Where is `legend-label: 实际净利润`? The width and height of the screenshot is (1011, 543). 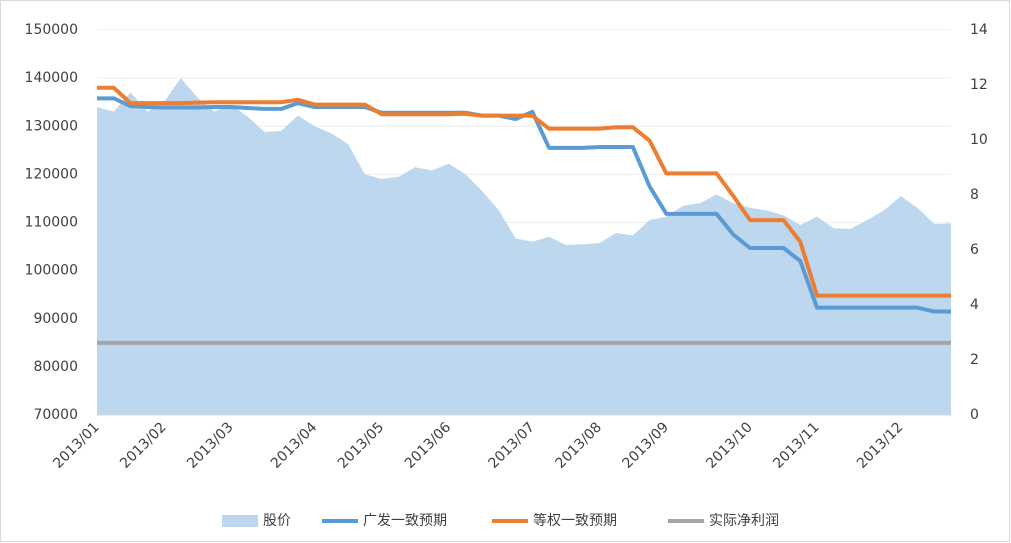 legend-label: 实际净利润 is located at coordinates (744, 521).